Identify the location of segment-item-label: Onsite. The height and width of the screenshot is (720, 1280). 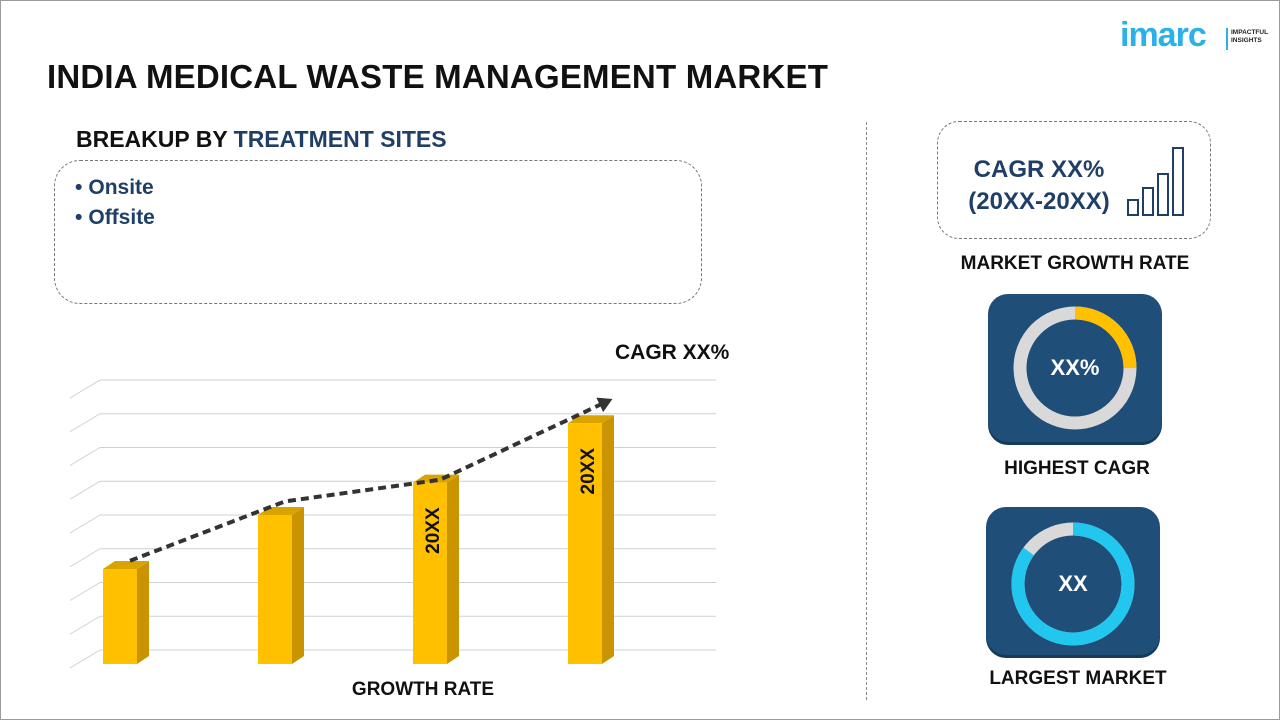
(121, 187).